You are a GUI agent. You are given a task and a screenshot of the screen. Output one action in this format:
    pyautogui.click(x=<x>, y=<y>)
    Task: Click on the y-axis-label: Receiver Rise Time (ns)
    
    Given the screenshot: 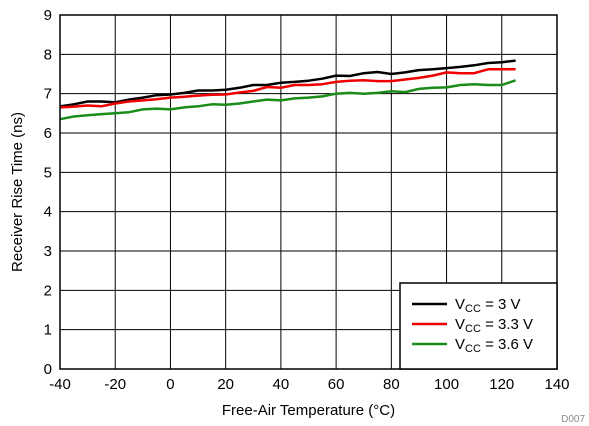 What is the action you would take?
    pyautogui.click(x=17, y=192)
    